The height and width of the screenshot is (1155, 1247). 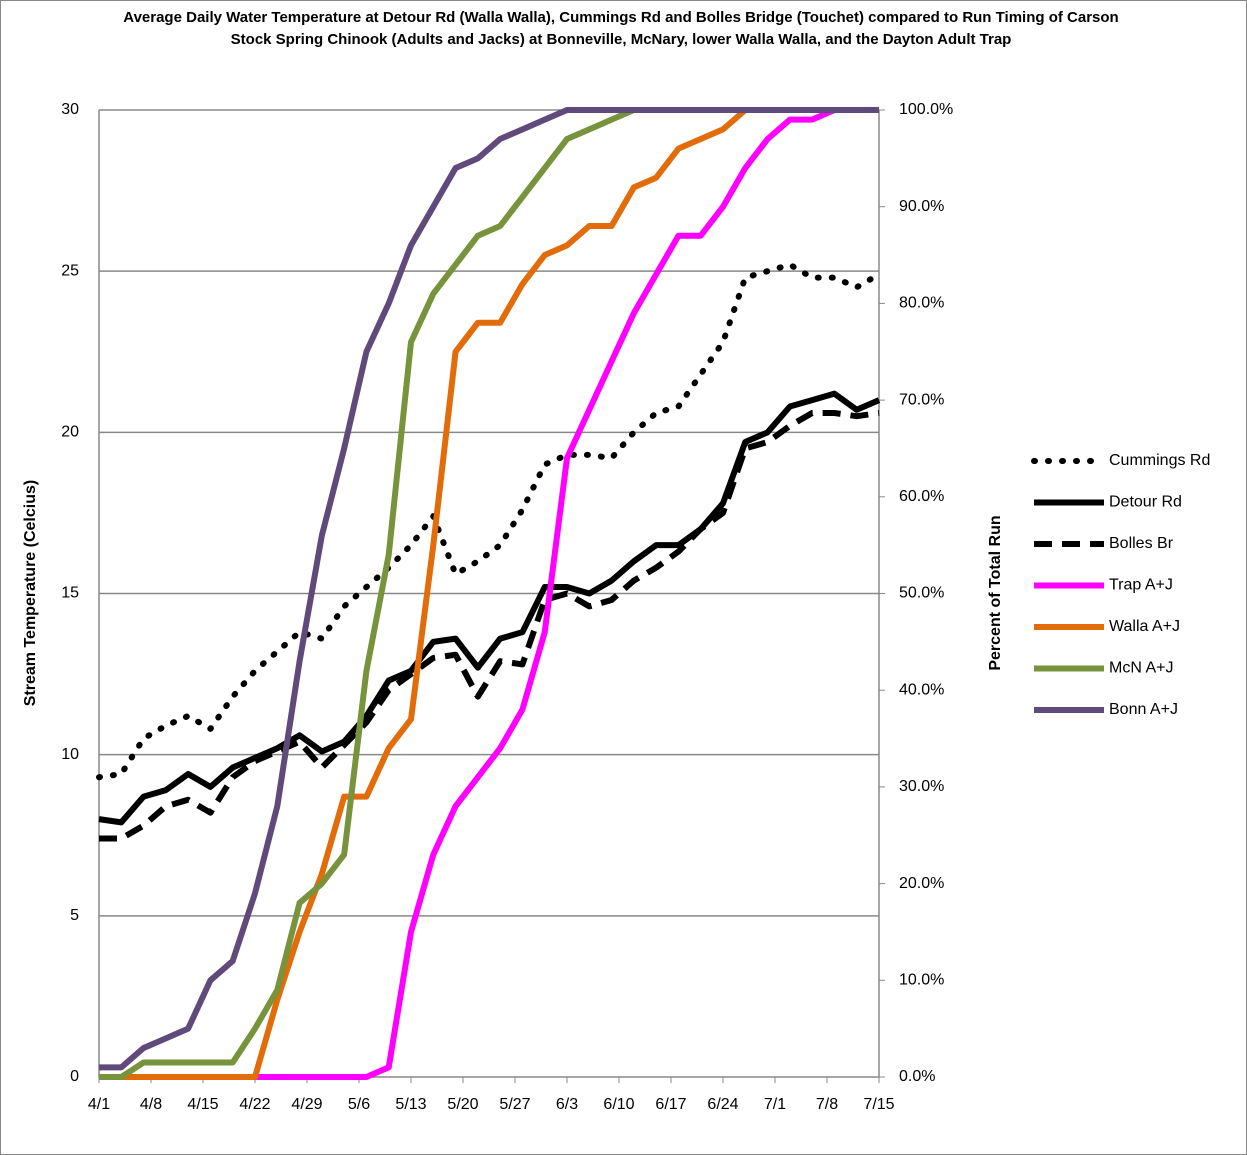 I want to click on legend-label: Cummings Rd, so click(x=1159, y=460).